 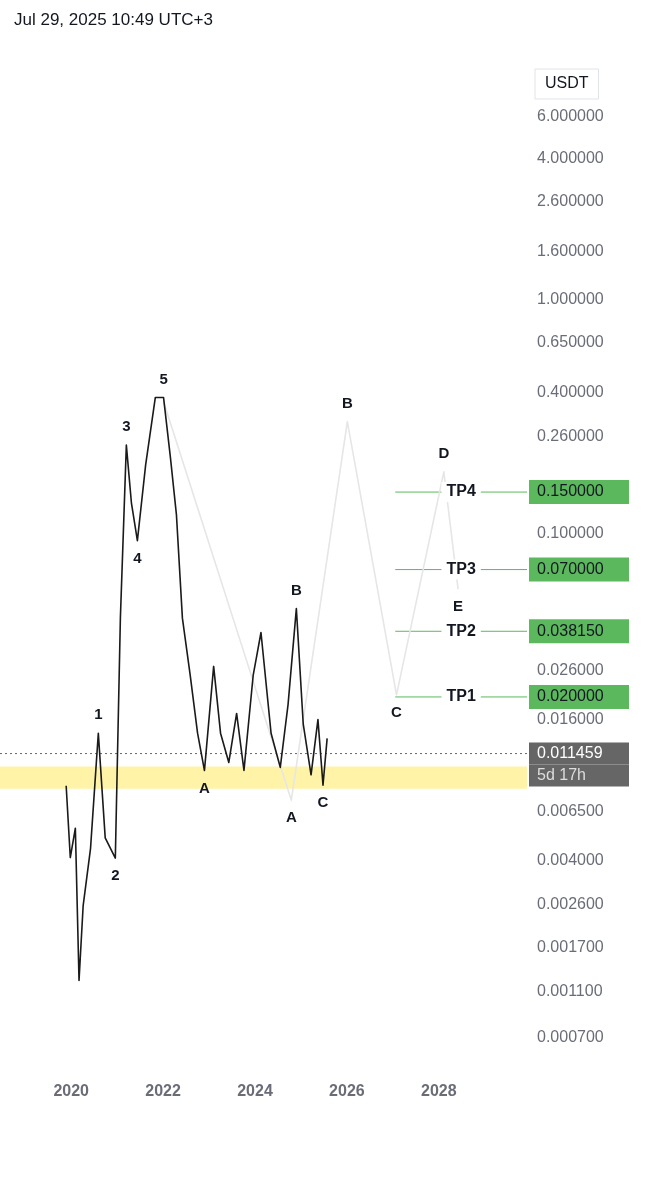 I want to click on x-tick-label: 2022, so click(x=163, y=1090).